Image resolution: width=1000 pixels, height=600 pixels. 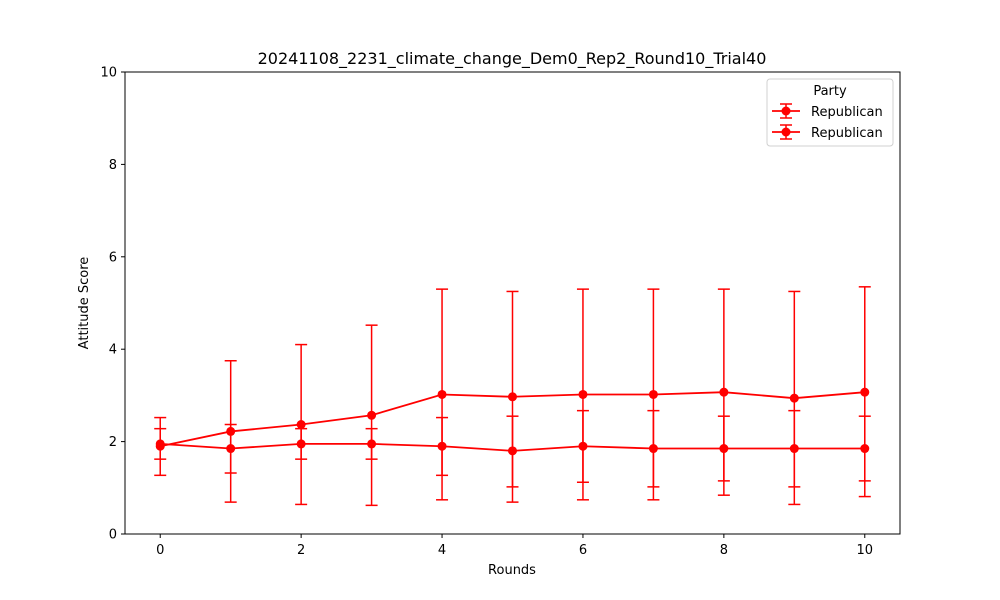 I want to click on x-tick-label: 0, so click(x=160, y=550).